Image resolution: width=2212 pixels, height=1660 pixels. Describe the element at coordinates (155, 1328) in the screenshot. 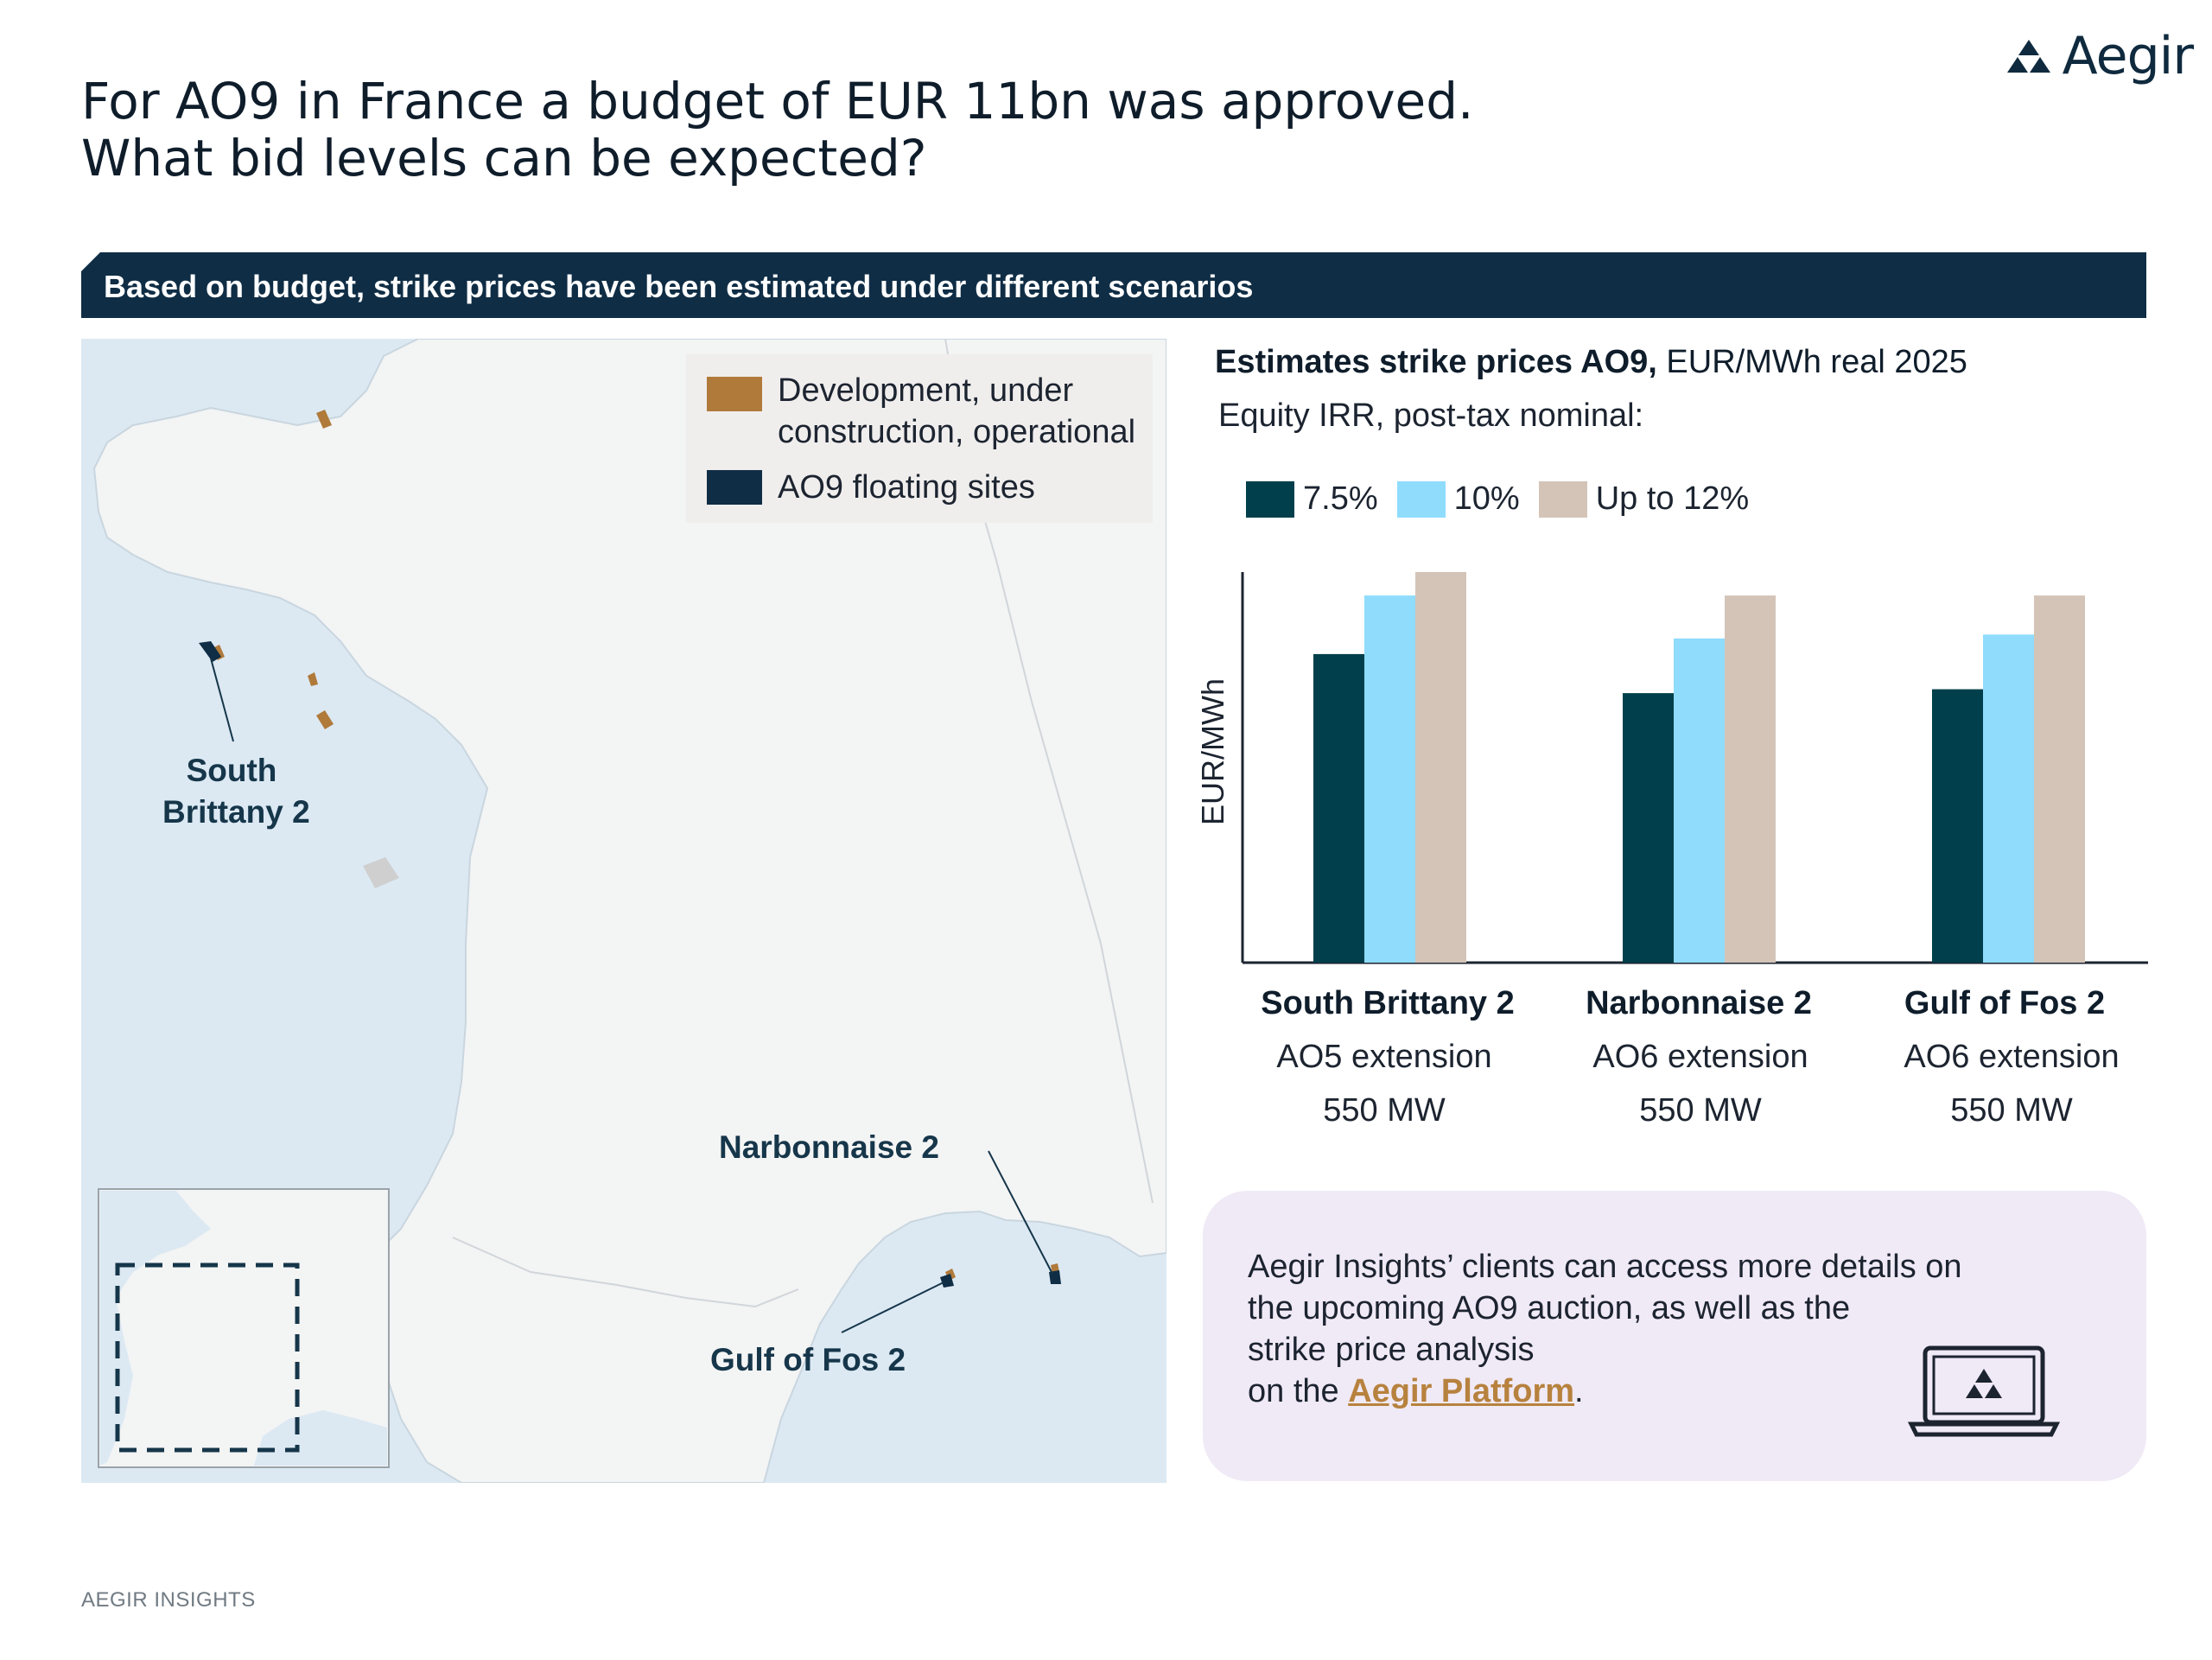

I see `inset-sea` at that location.